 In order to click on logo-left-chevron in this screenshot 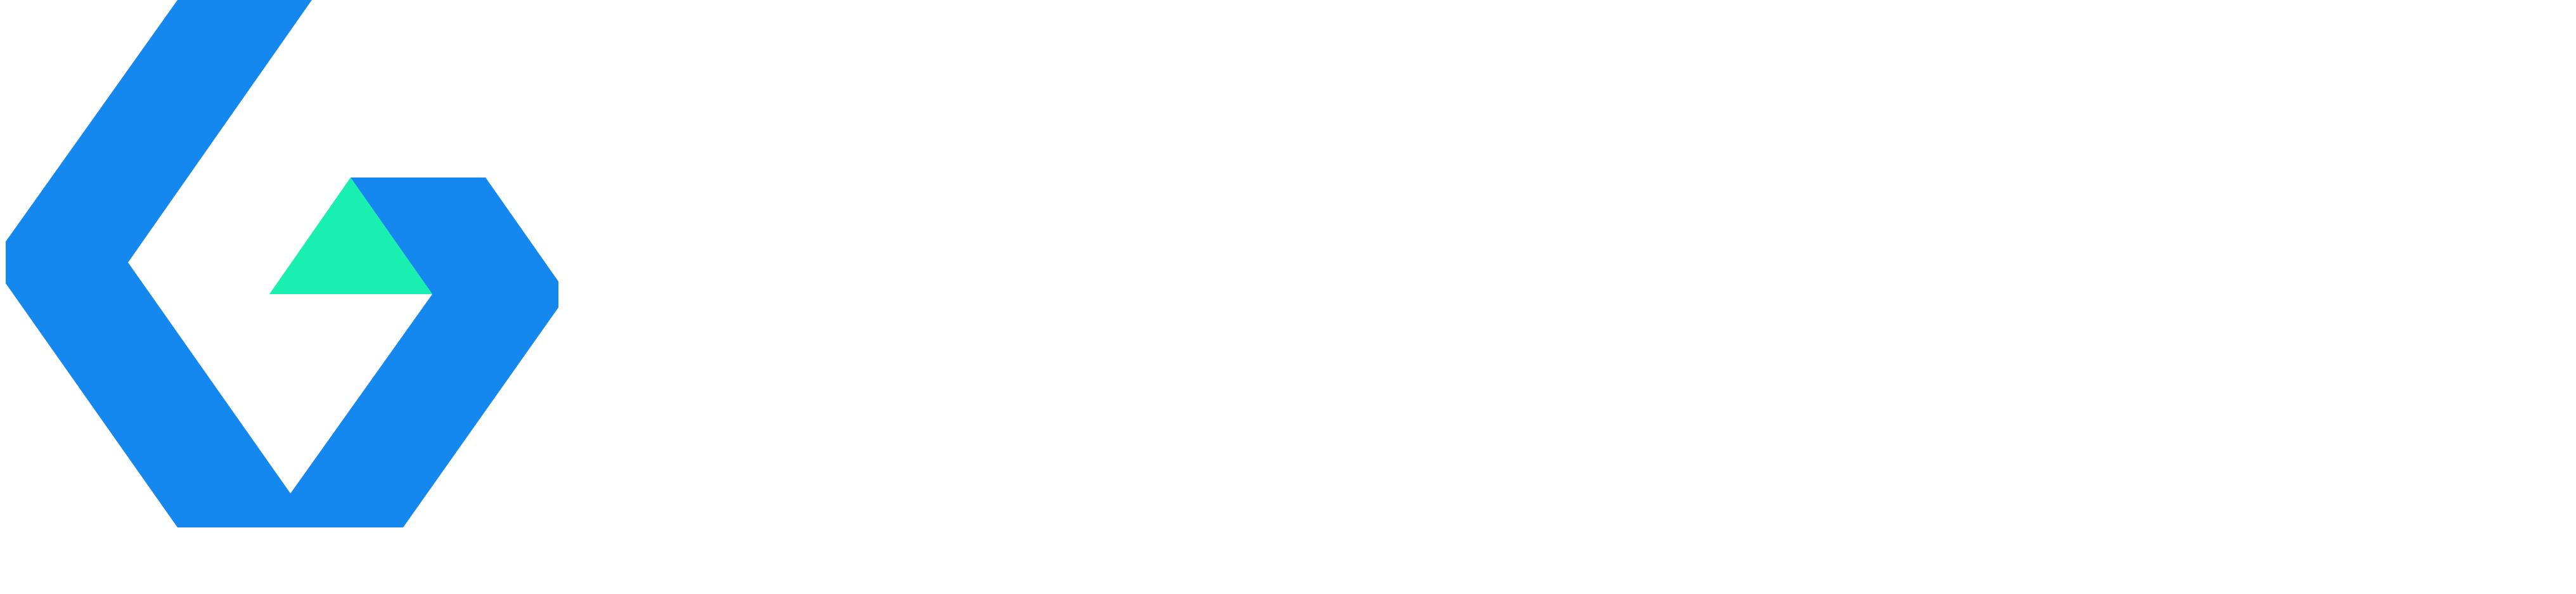, I will do `click(160, 263)`.